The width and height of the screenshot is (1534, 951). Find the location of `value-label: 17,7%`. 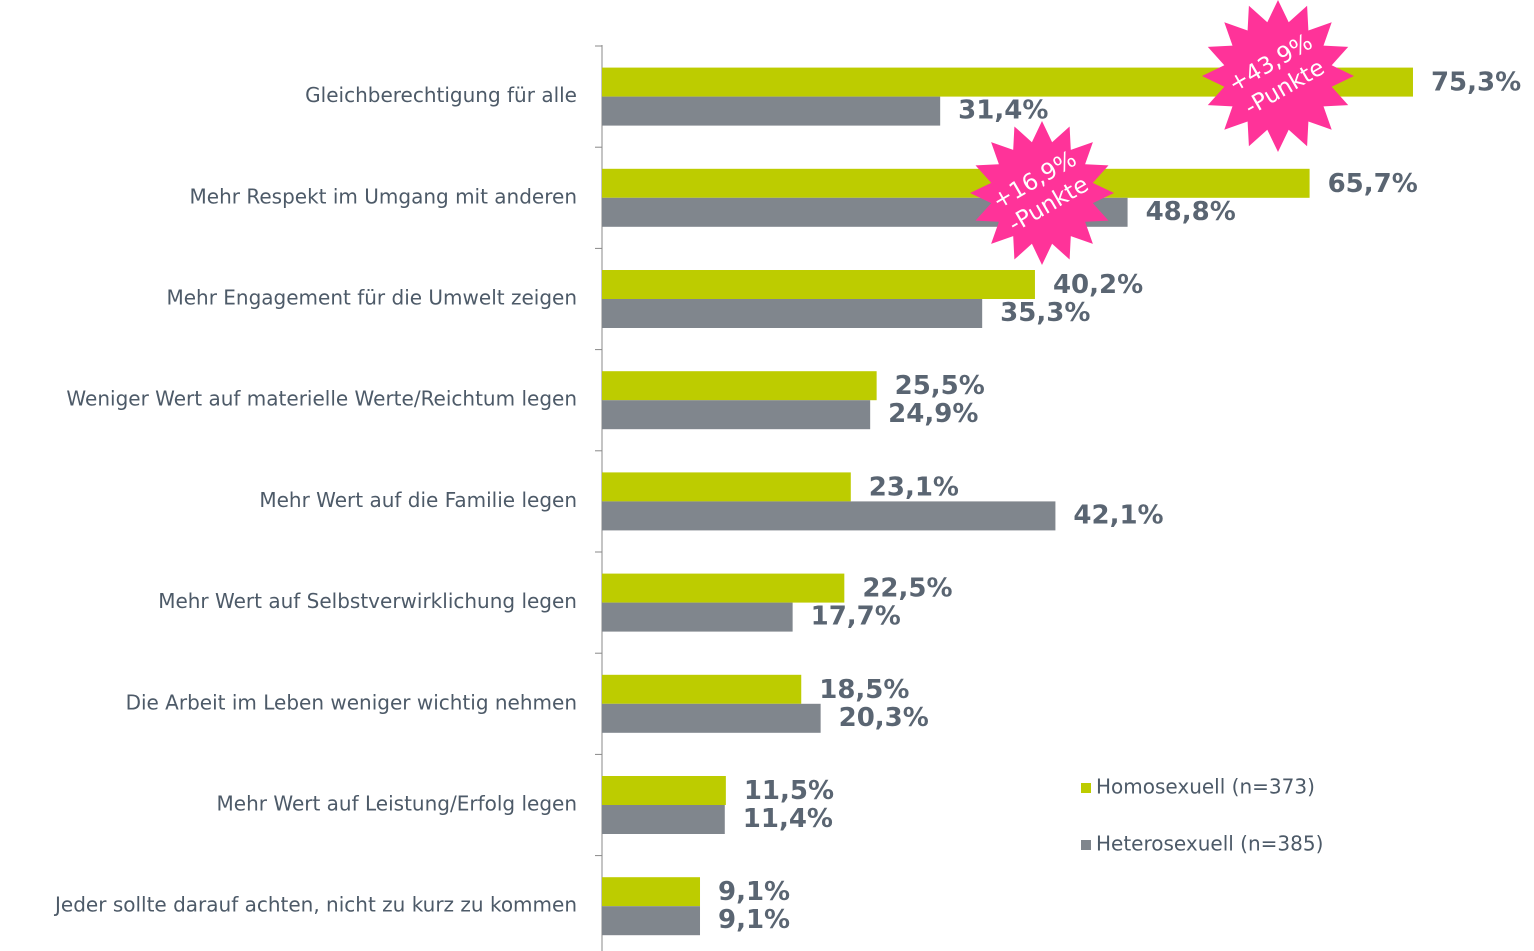

value-label: 17,7% is located at coordinates (856, 617).